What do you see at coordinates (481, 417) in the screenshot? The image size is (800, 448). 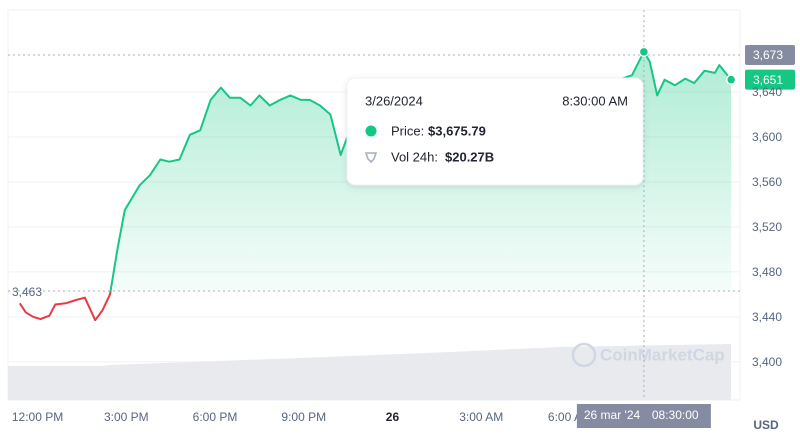 I see `x-tick-label: 3:00 AM` at bounding box center [481, 417].